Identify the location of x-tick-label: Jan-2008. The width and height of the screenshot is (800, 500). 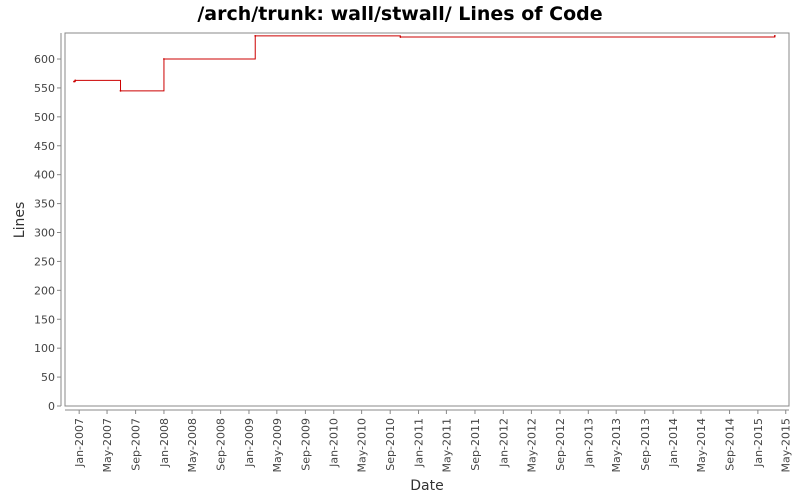
(164, 443).